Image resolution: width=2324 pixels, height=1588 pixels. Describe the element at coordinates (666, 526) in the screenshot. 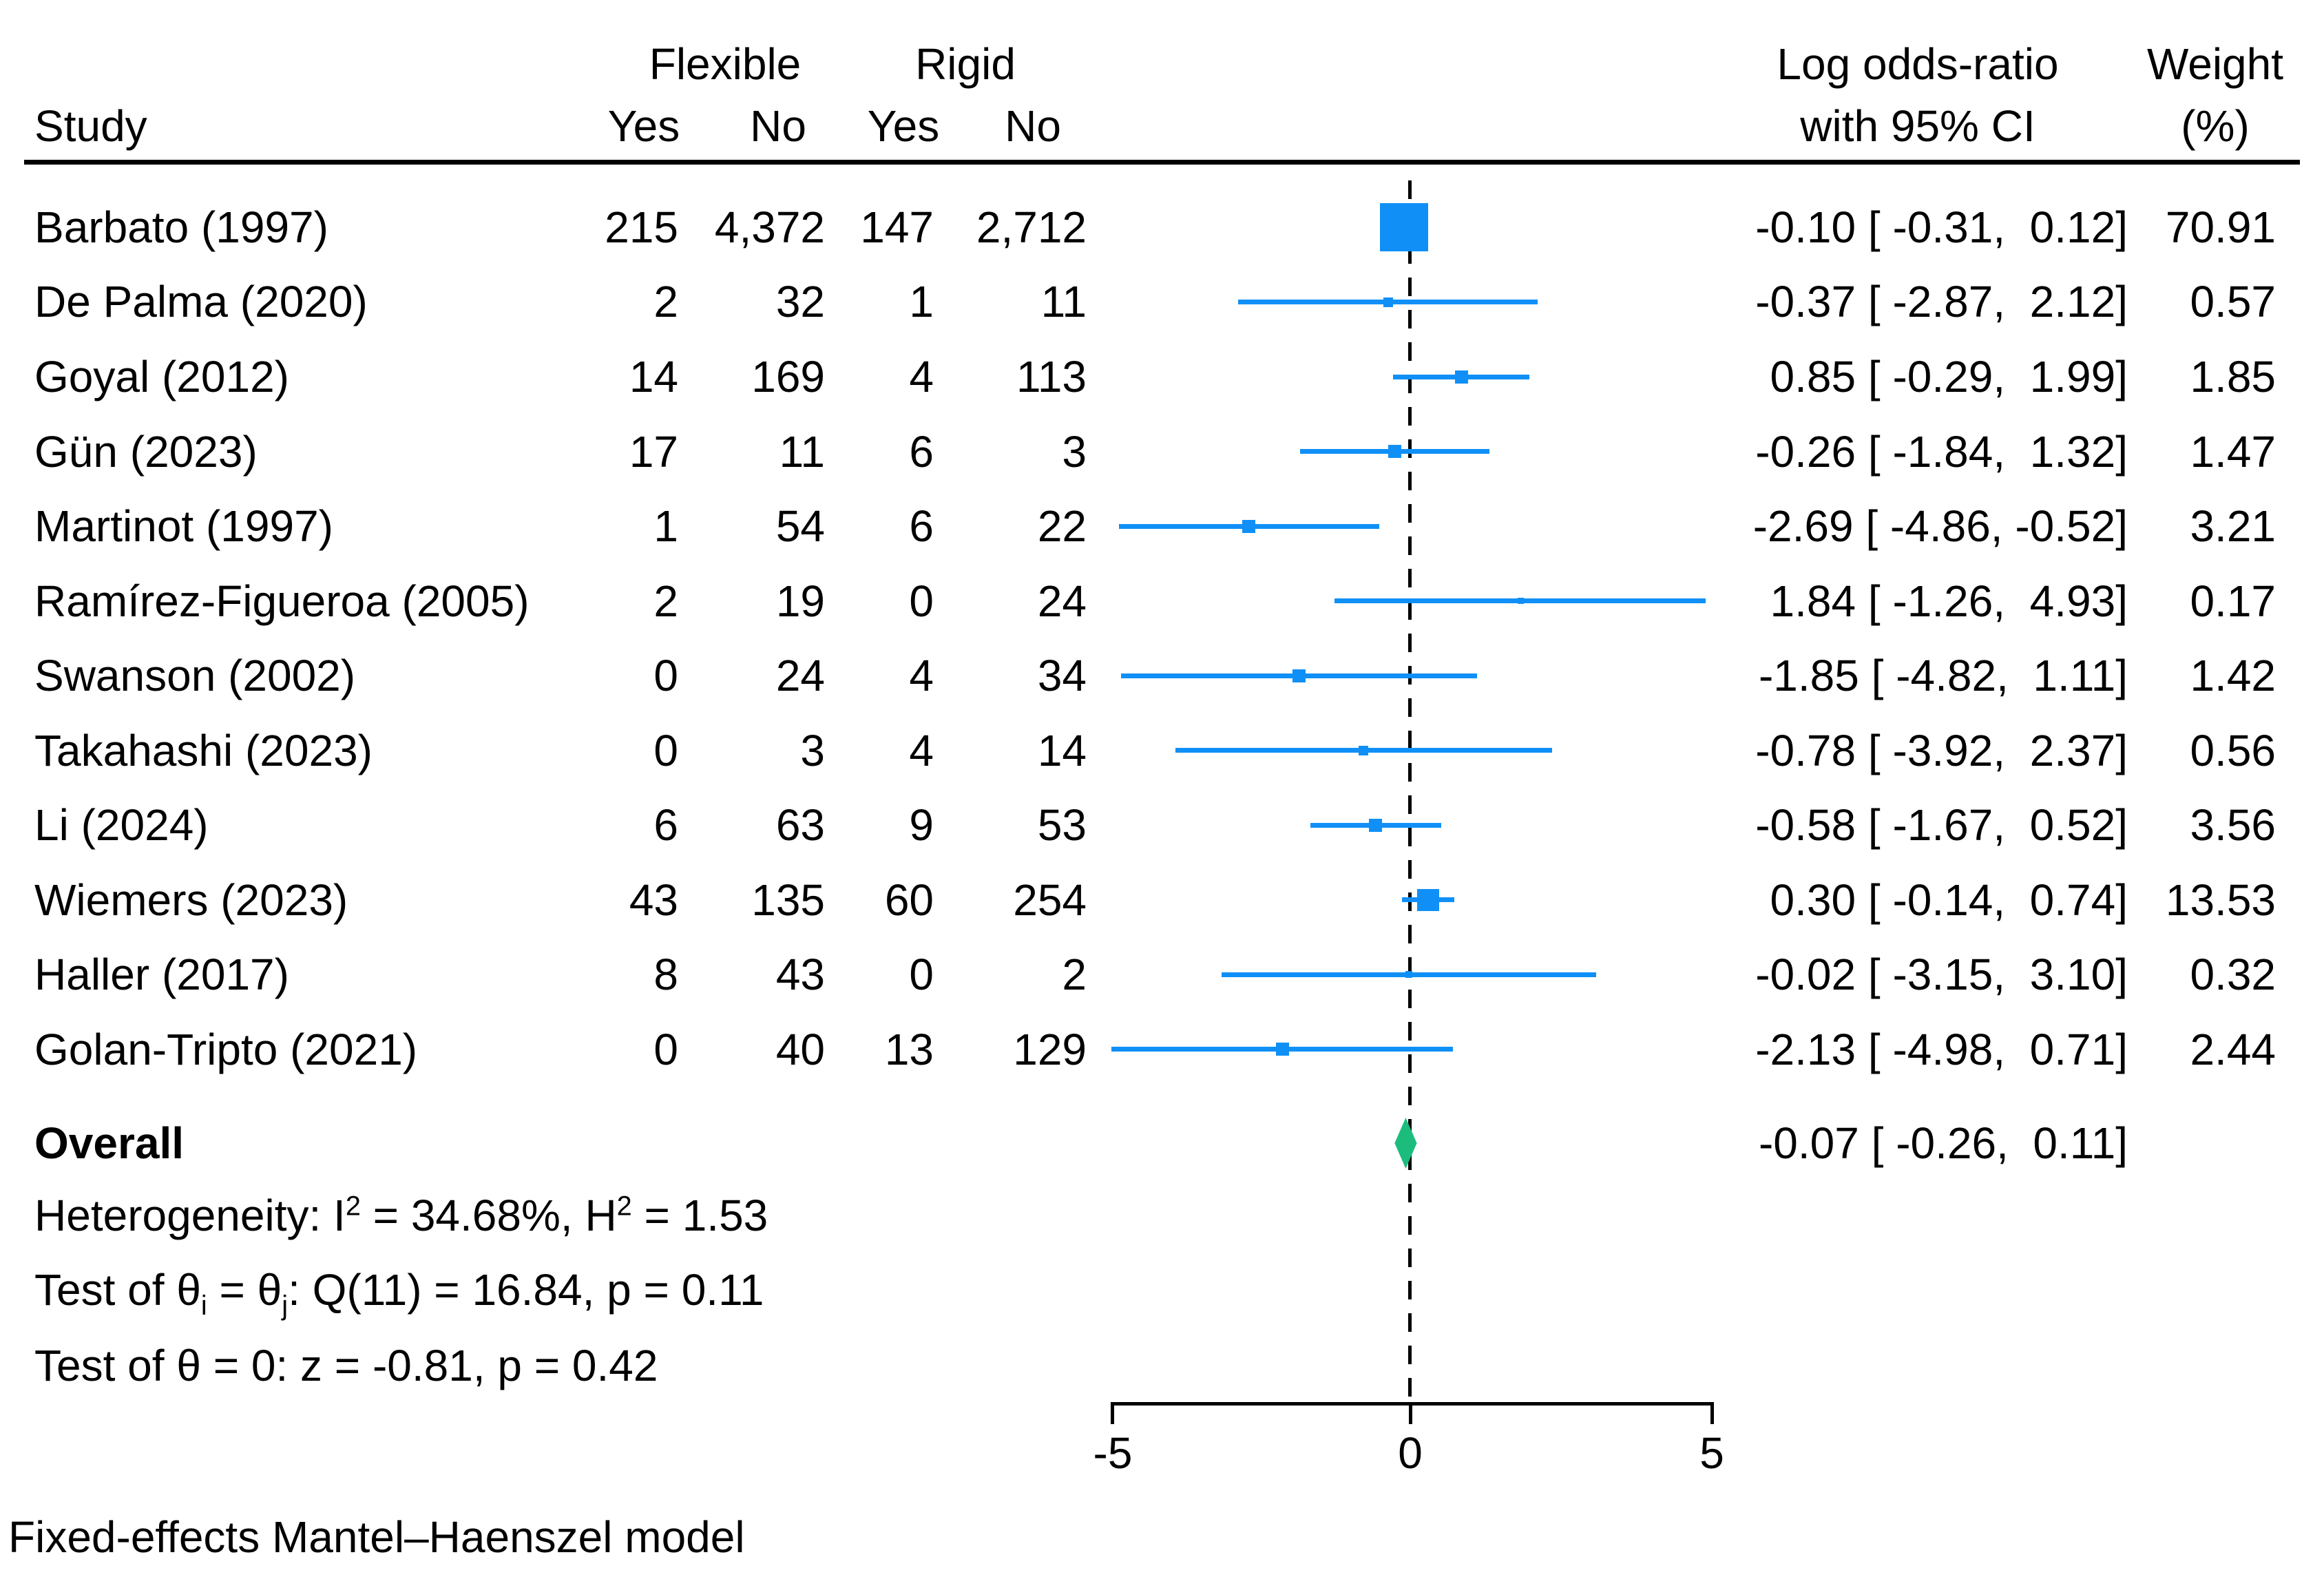

I see `flexible-yes-count: 1` at that location.